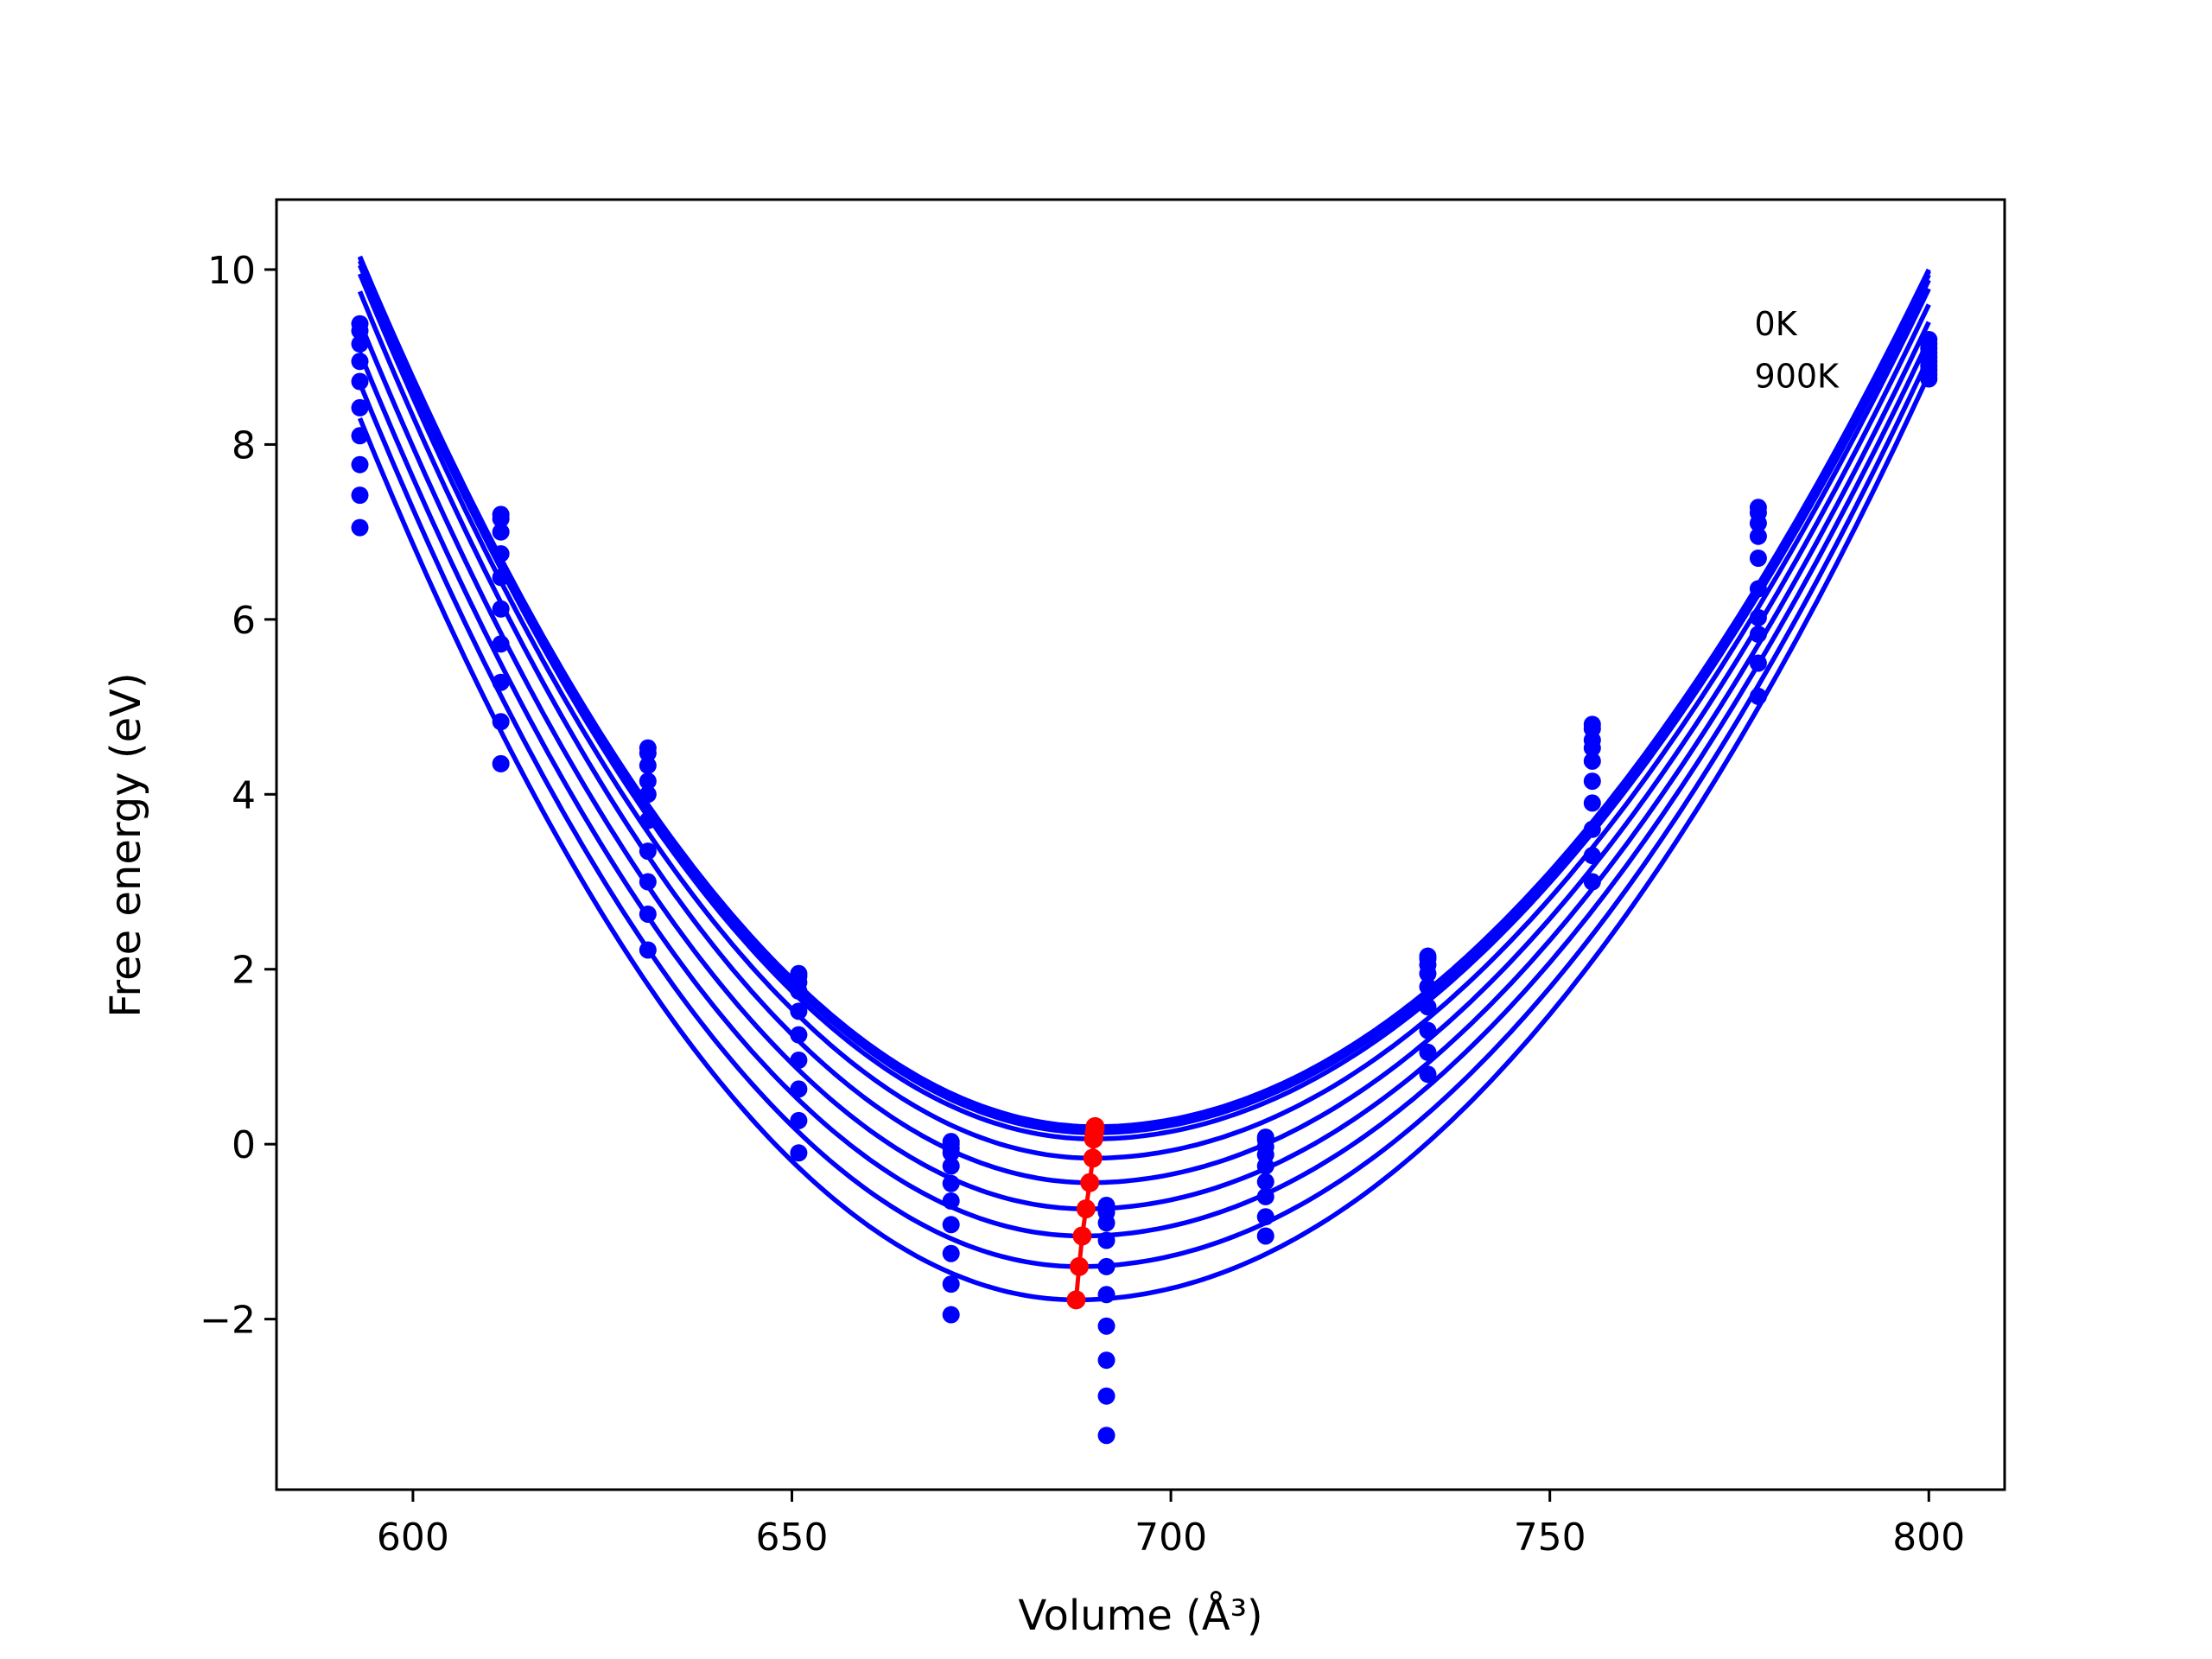 This screenshot has width=2212, height=1659. What do you see at coordinates (244, 621) in the screenshot?
I see `y-tick-label-6: 6` at bounding box center [244, 621].